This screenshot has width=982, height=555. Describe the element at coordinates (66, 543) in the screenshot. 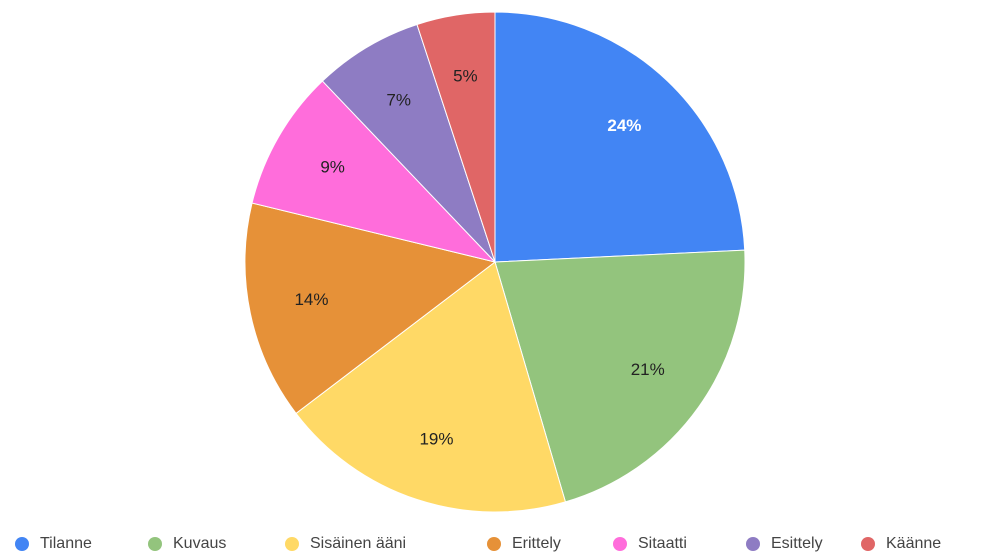

I see `legend-label: Tilanne` at that location.